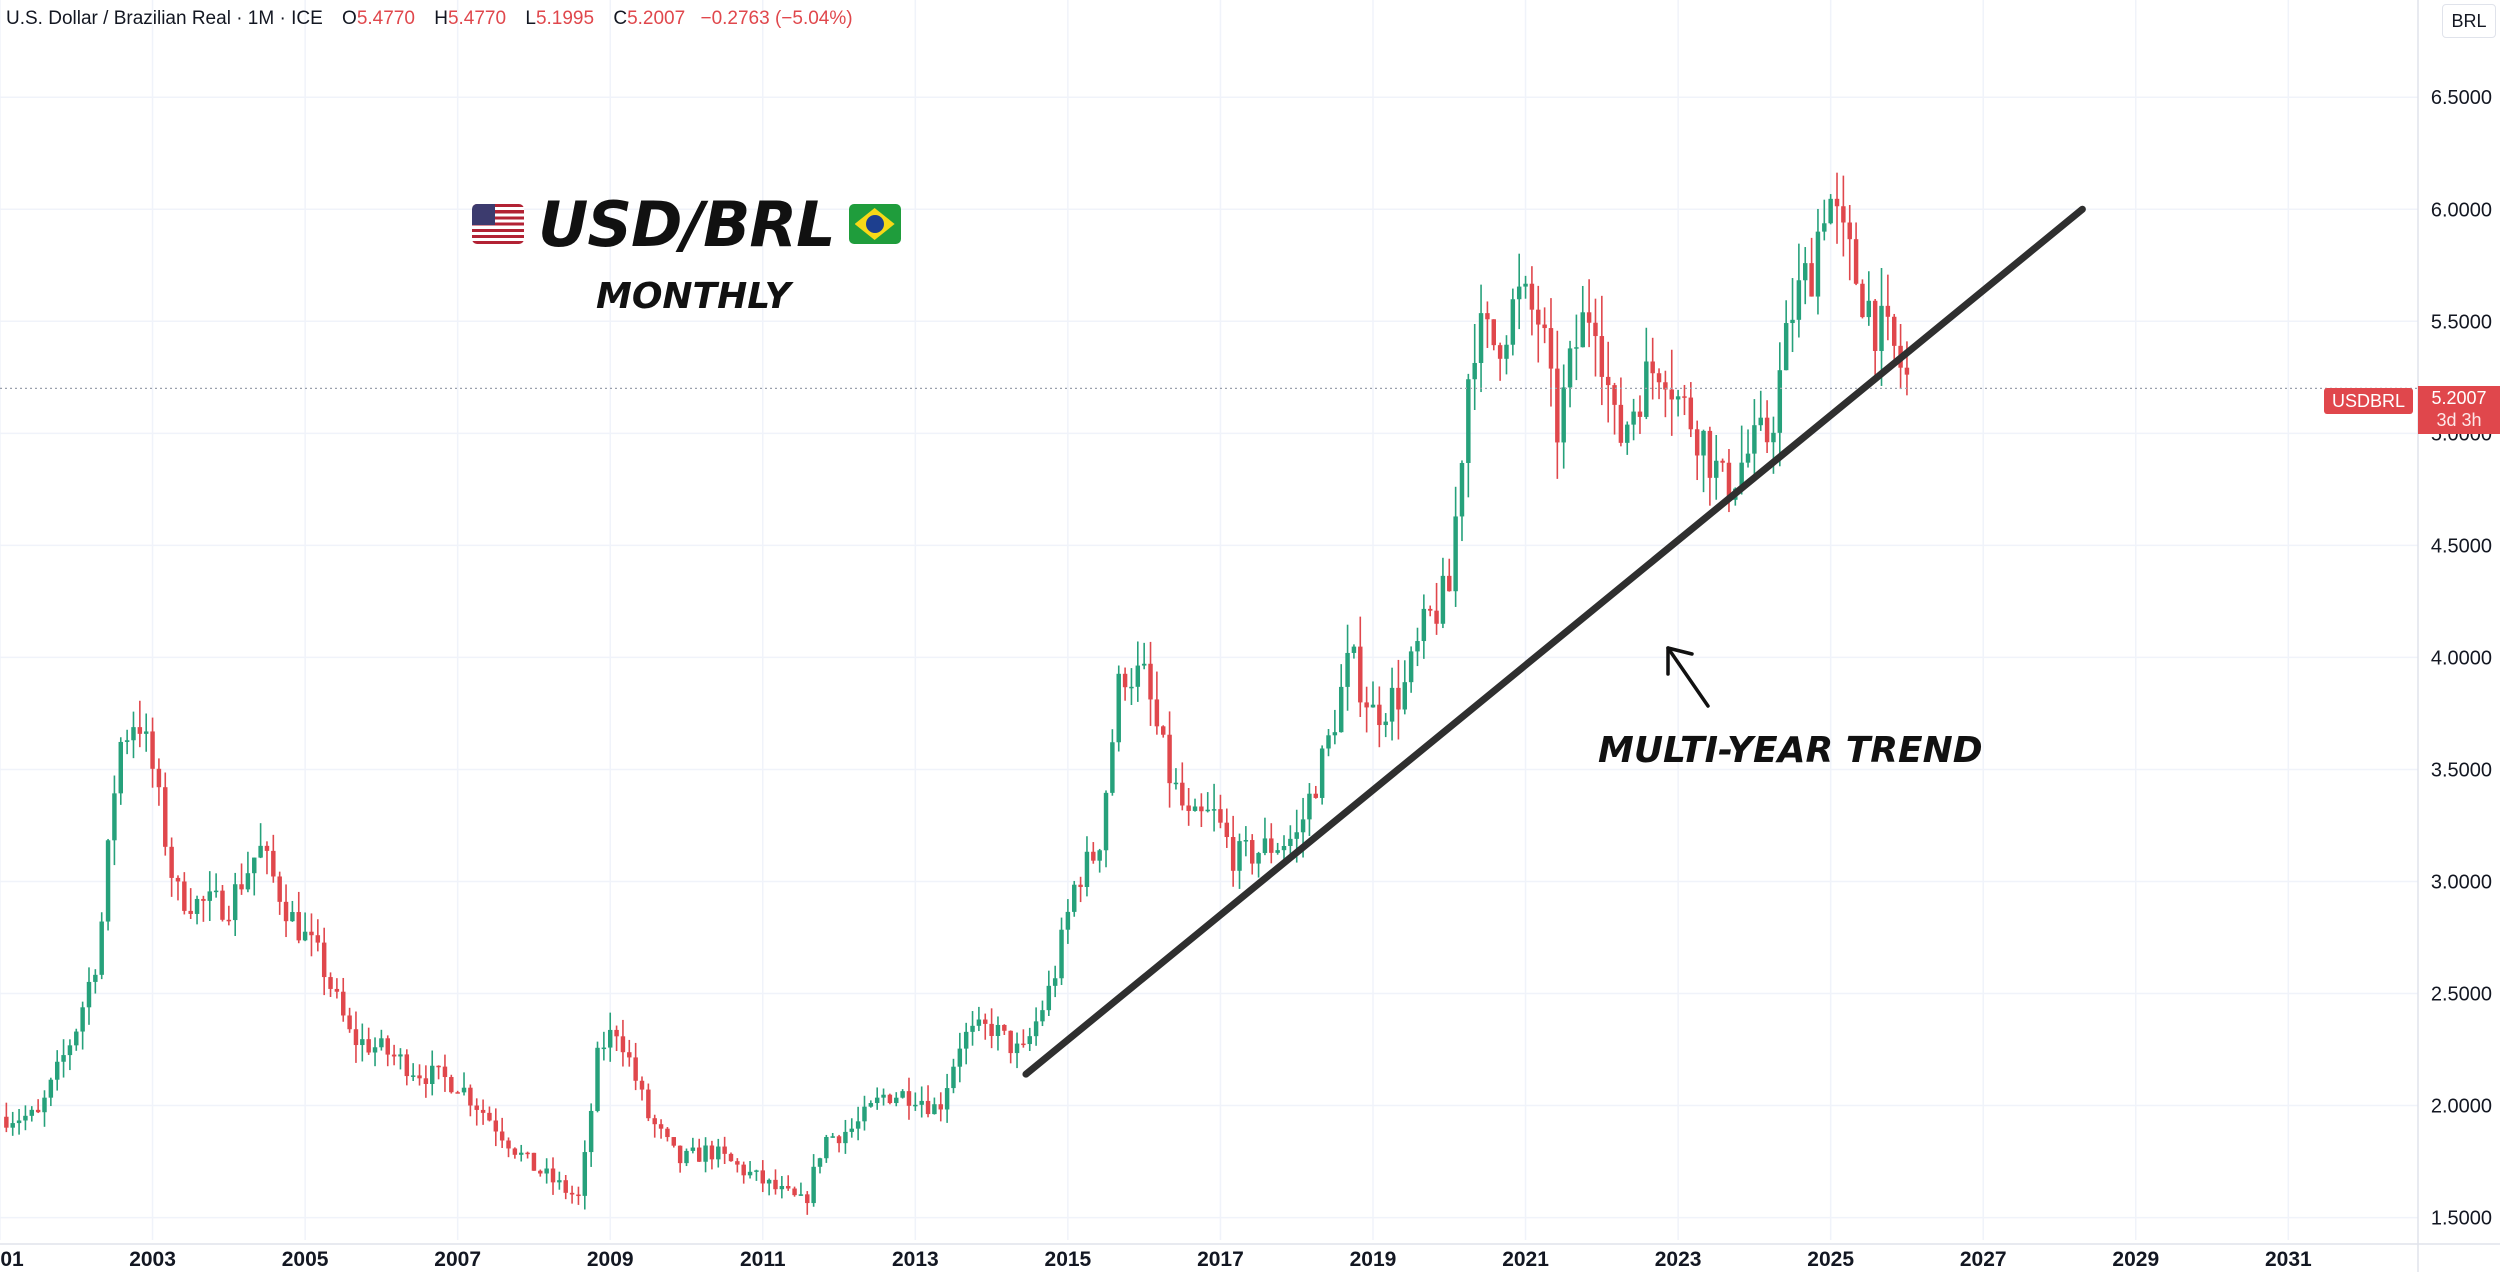  I want to click on currency-button: BRL, so click(2469, 21).